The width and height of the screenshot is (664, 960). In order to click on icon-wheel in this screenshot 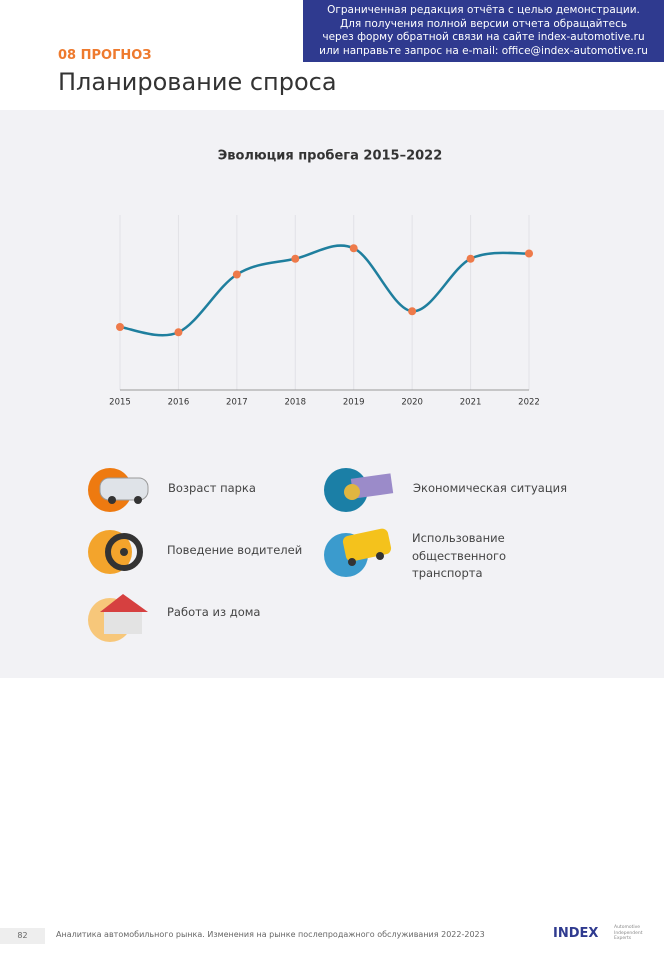, I will do `click(115, 552)`.